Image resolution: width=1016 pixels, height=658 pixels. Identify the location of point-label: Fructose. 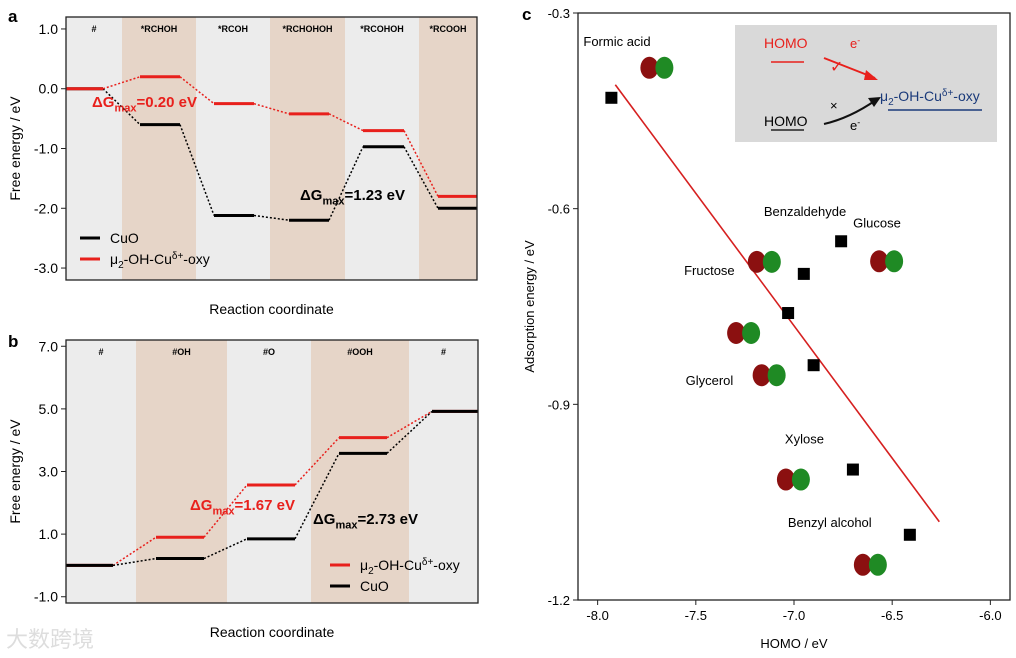
(709, 270).